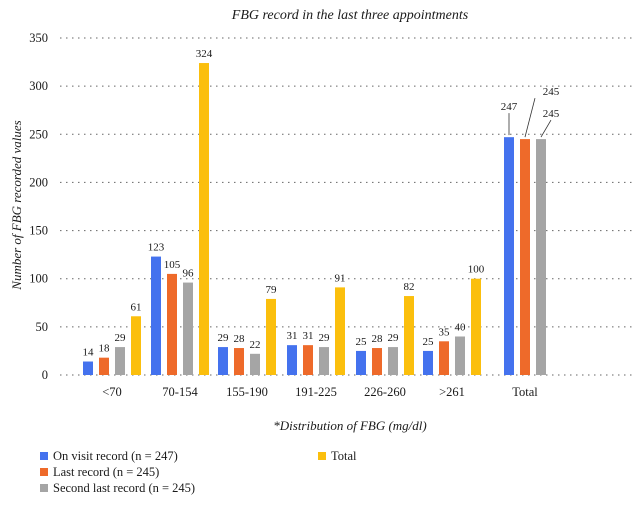 The height and width of the screenshot is (512, 644). What do you see at coordinates (189, 274) in the screenshot?
I see `data-label: 96` at bounding box center [189, 274].